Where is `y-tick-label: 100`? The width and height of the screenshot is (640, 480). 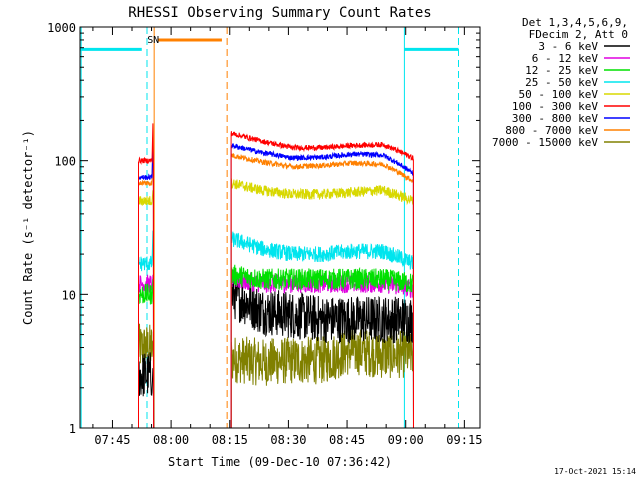 y-tick-label: 100 is located at coordinates (65, 162).